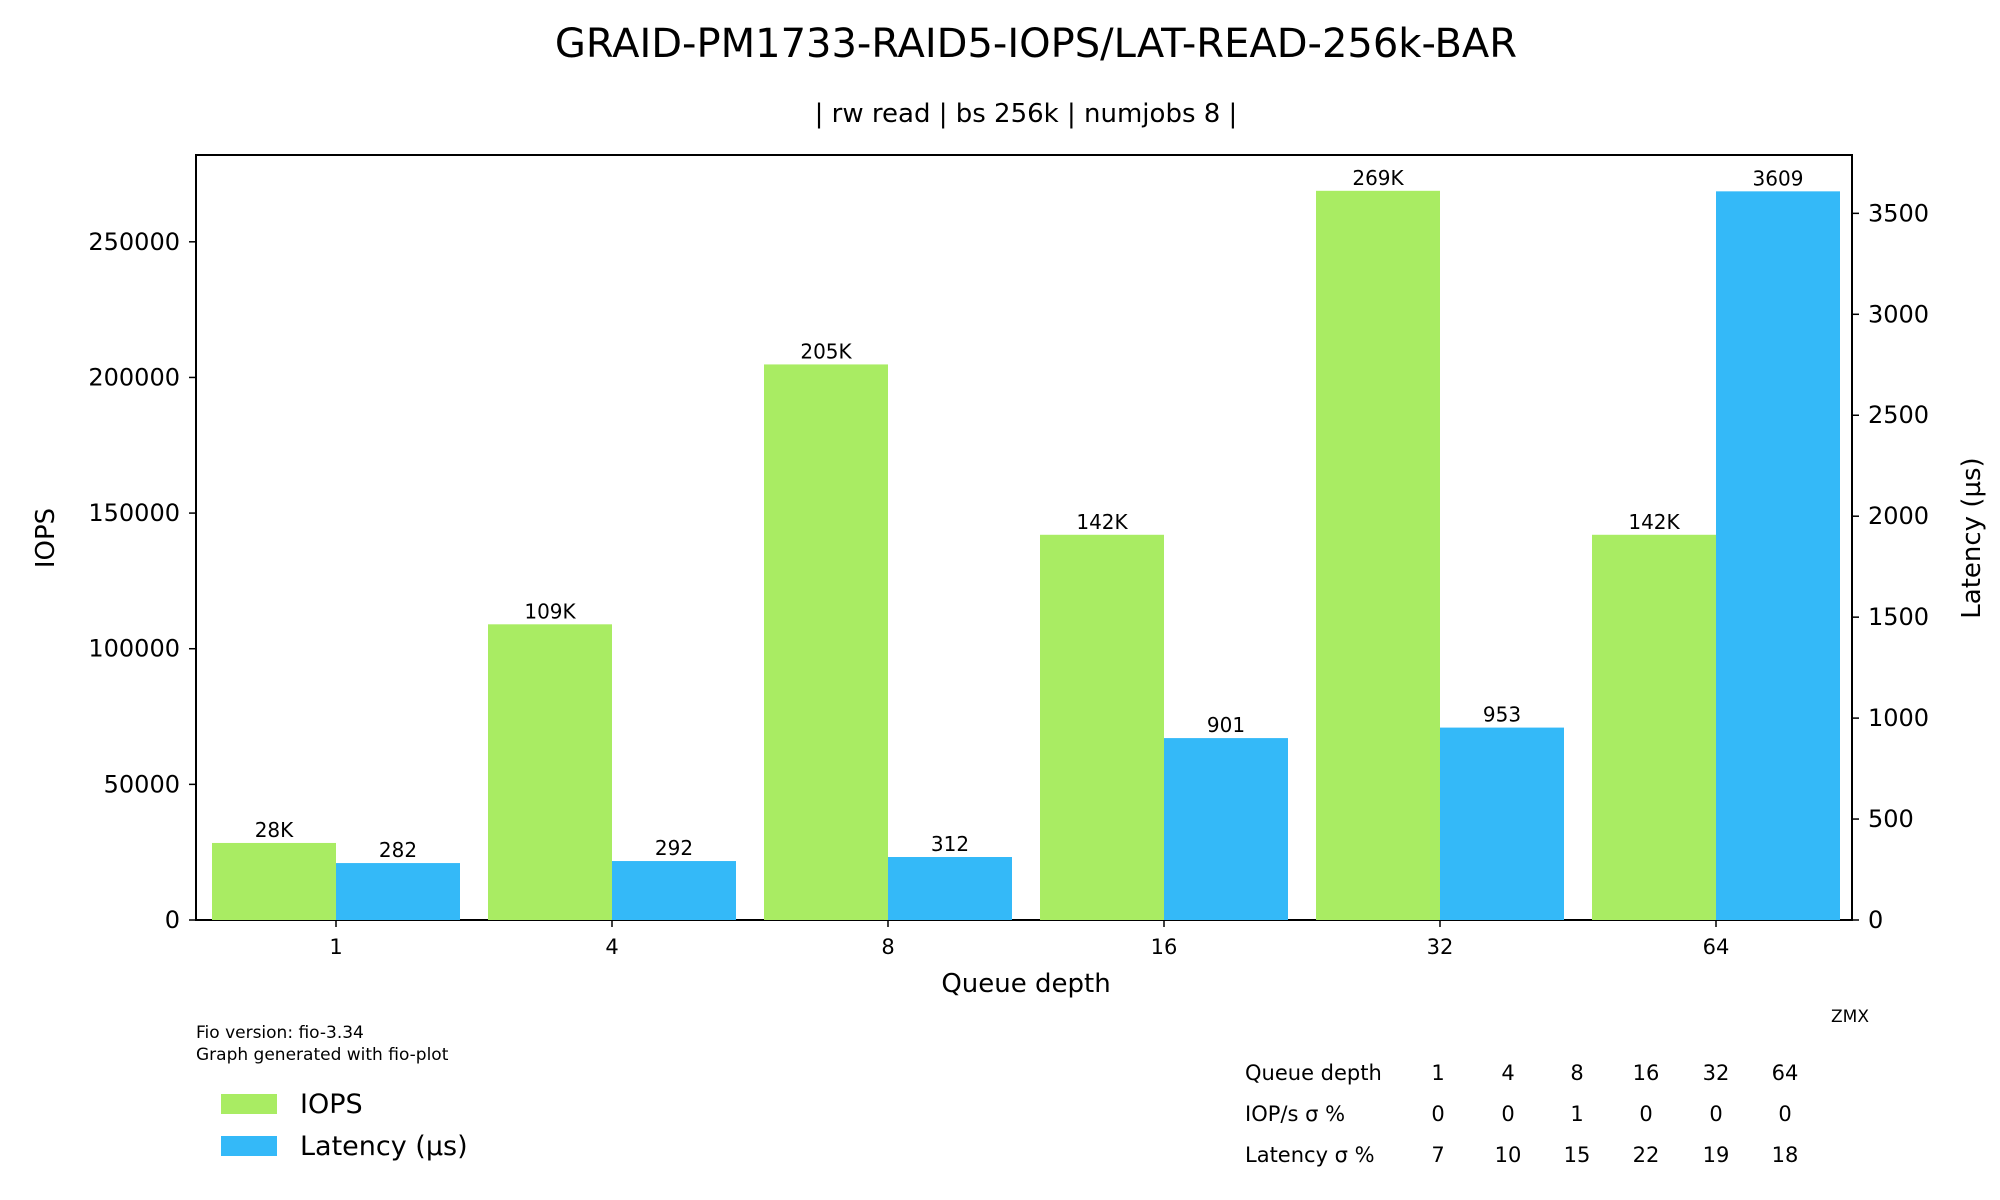 The image size is (2000, 1200). Describe the element at coordinates (1891, 819) in the screenshot. I see `y-tick-label-right: 500` at that location.